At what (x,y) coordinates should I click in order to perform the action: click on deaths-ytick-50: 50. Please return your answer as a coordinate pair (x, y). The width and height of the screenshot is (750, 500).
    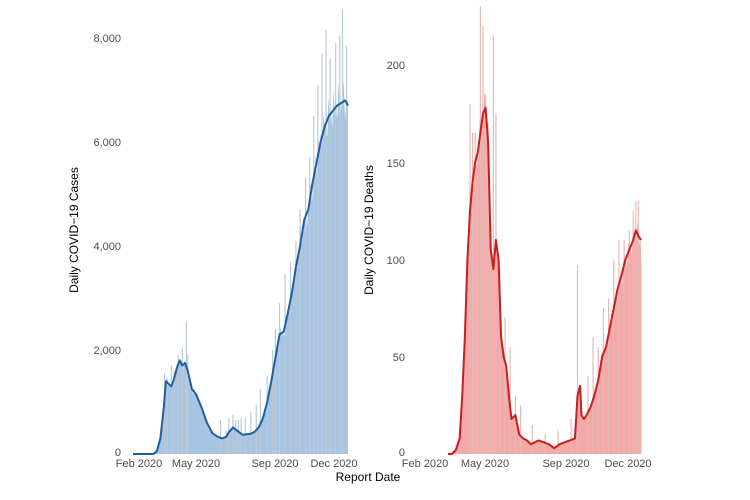
    Looking at the image, I should click on (399, 358).